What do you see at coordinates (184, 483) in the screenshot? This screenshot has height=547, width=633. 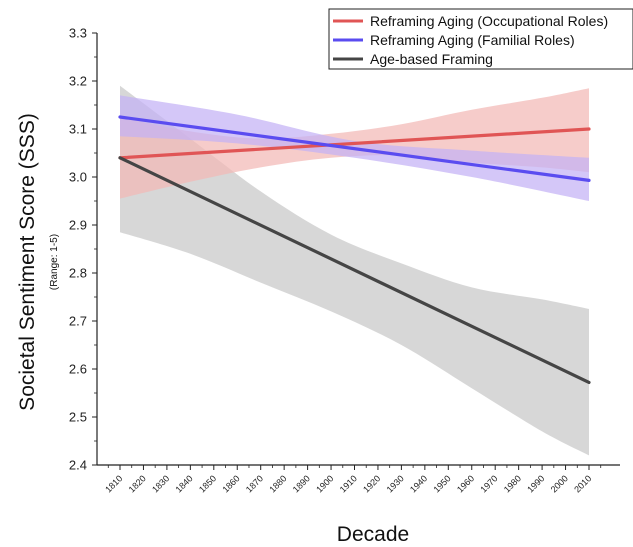 I see `x-tick-label: 1840` at bounding box center [184, 483].